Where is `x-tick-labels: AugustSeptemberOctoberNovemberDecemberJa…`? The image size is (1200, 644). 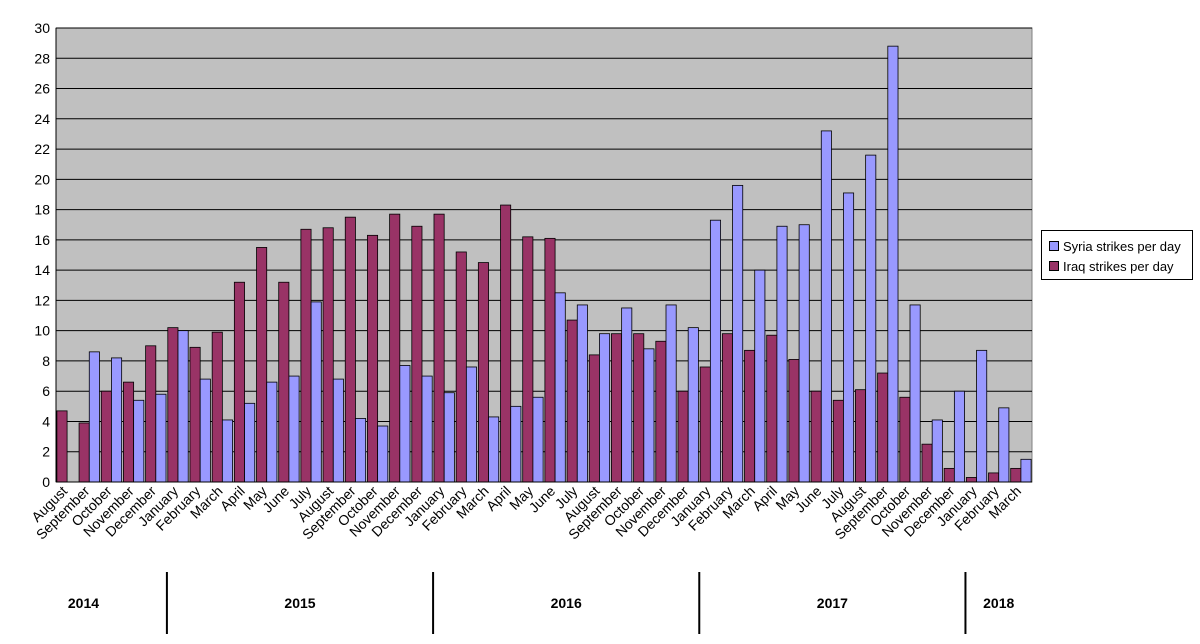
x-tick-labels: AugustSeptemberOctoberNovemberDecemberJa… is located at coordinates (526, 513).